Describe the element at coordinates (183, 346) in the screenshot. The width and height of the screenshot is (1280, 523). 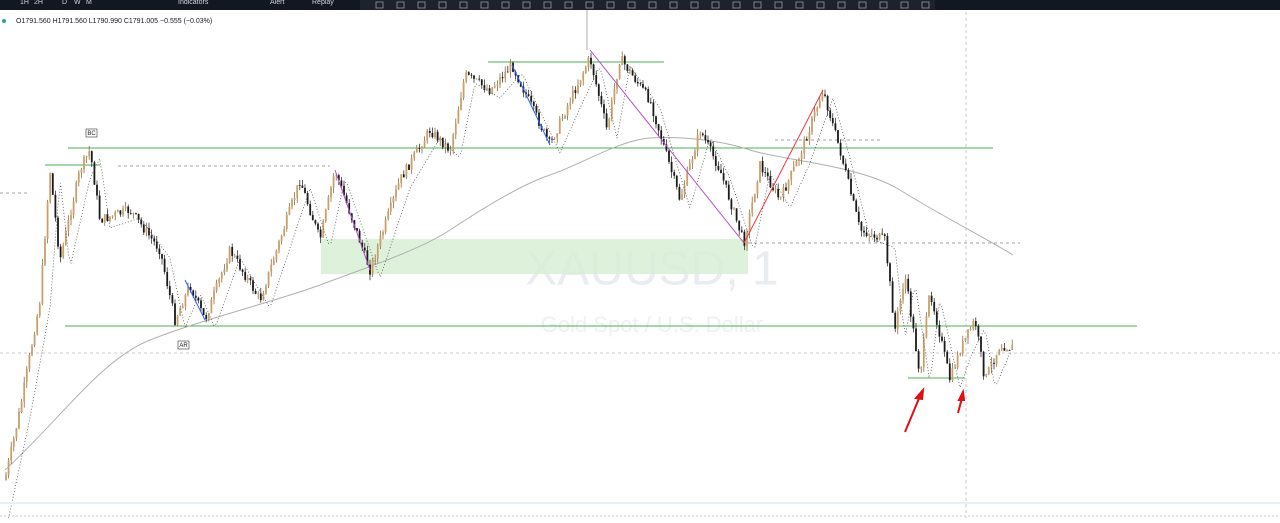
I see `annotation: AR` at that location.